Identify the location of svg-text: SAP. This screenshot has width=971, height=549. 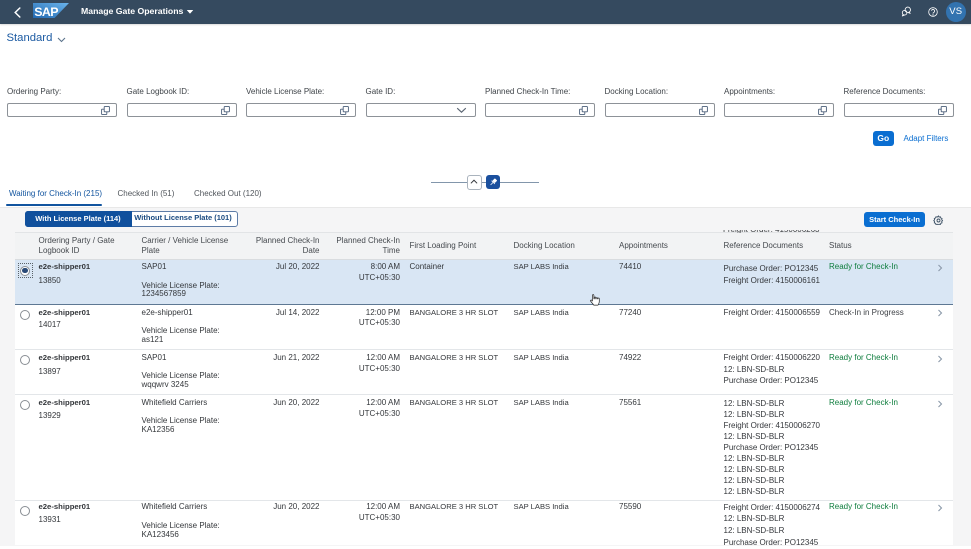
(46, 11).